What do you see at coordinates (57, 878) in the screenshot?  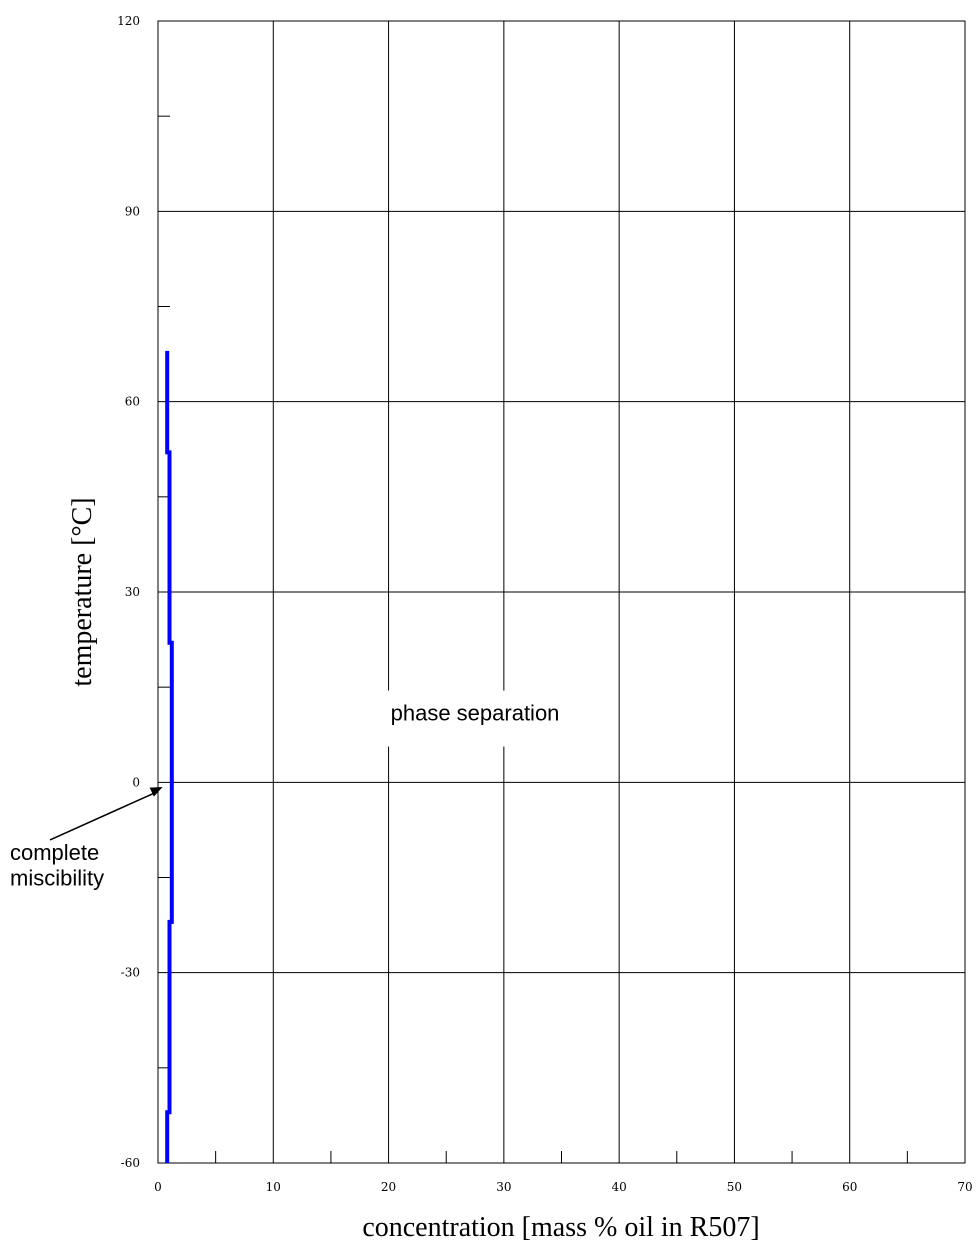 I see `complete-miscibility-label: miscibility` at bounding box center [57, 878].